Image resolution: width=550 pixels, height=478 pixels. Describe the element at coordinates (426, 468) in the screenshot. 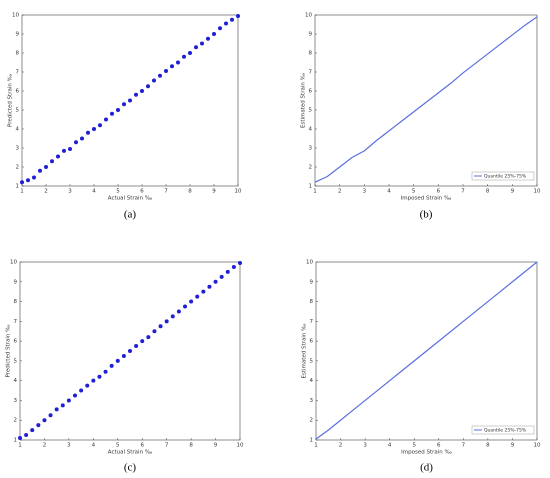

I see `caption: (d)` at that location.